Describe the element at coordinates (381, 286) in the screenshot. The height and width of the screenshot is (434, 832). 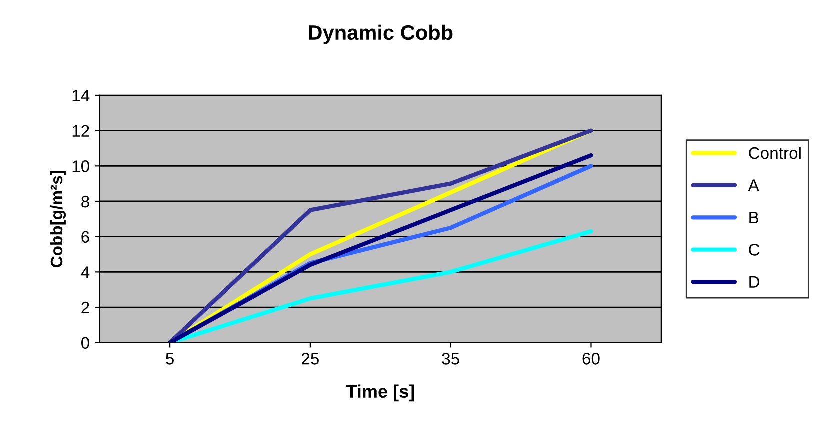
I see `line-series` at that location.